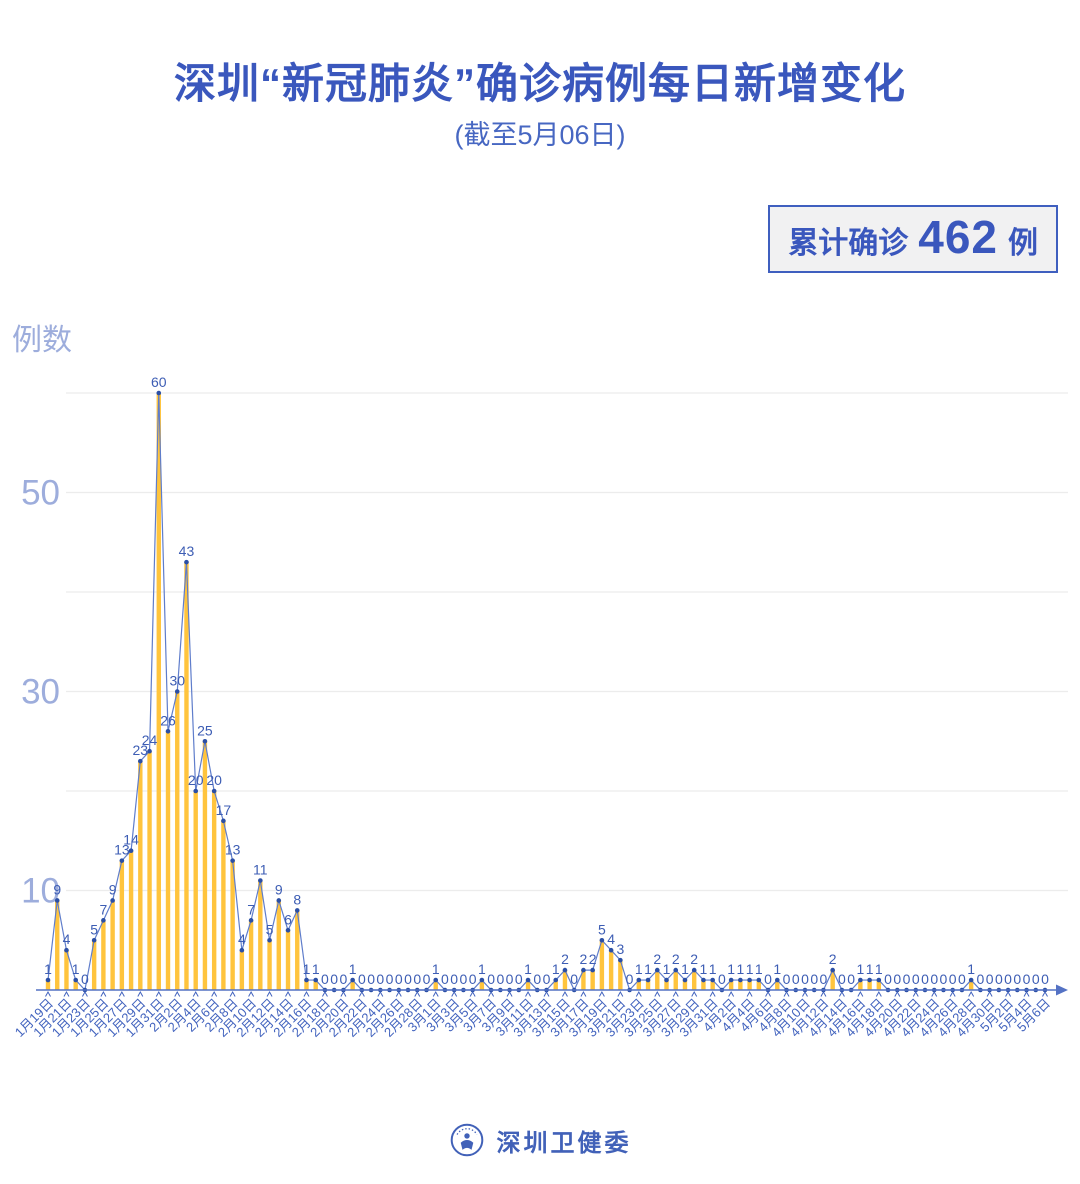  Describe the element at coordinates (205, 730) in the screenshot. I see `value-label: 25` at that location.